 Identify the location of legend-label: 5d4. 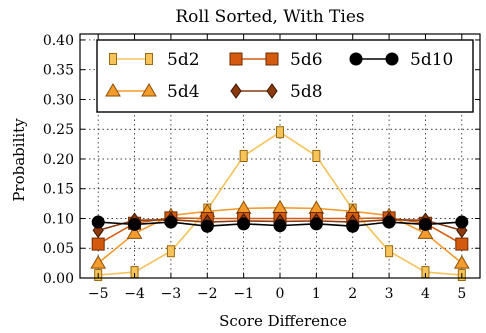
(183, 92).